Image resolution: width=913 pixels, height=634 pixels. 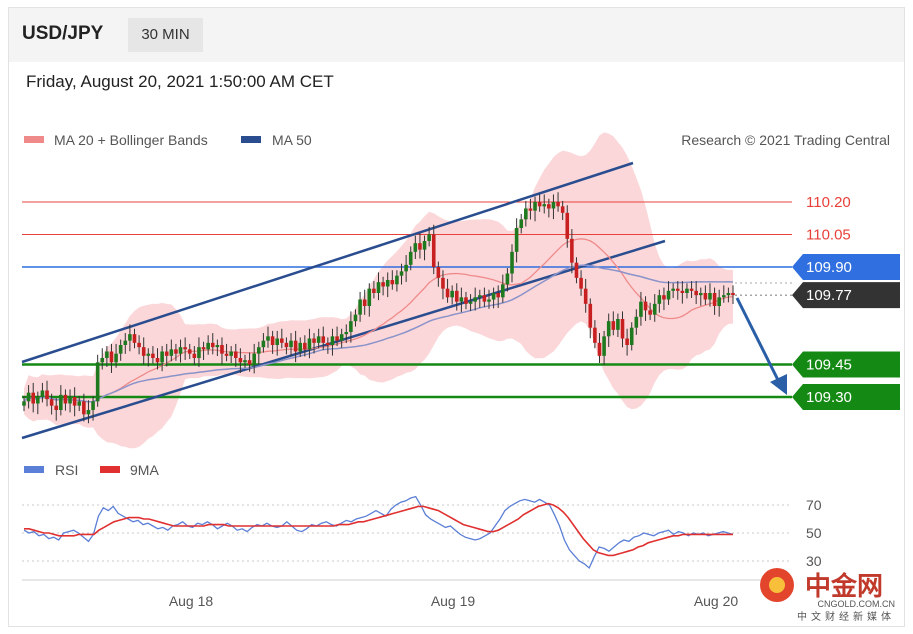 What do you see at coordinates (844, 586) in the screenshot?
I see `watermark-brand: 中金网` at bounding box center [844, 586].